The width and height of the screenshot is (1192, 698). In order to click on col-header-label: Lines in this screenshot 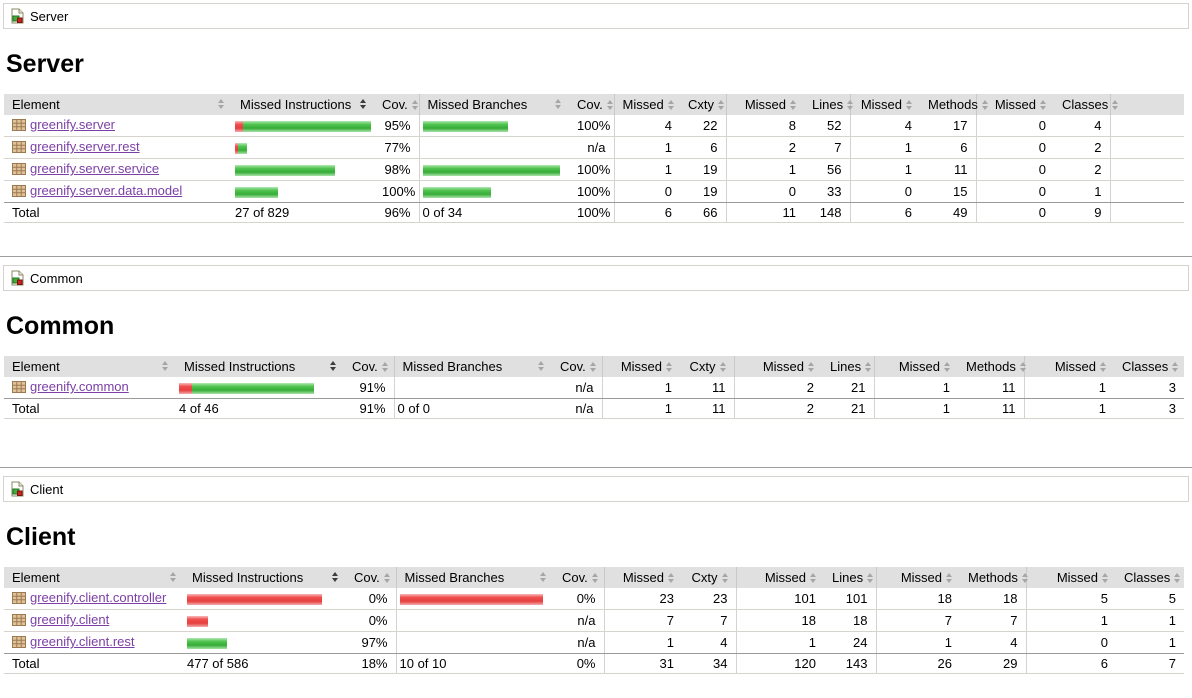, I will do `click(848, 577)`.